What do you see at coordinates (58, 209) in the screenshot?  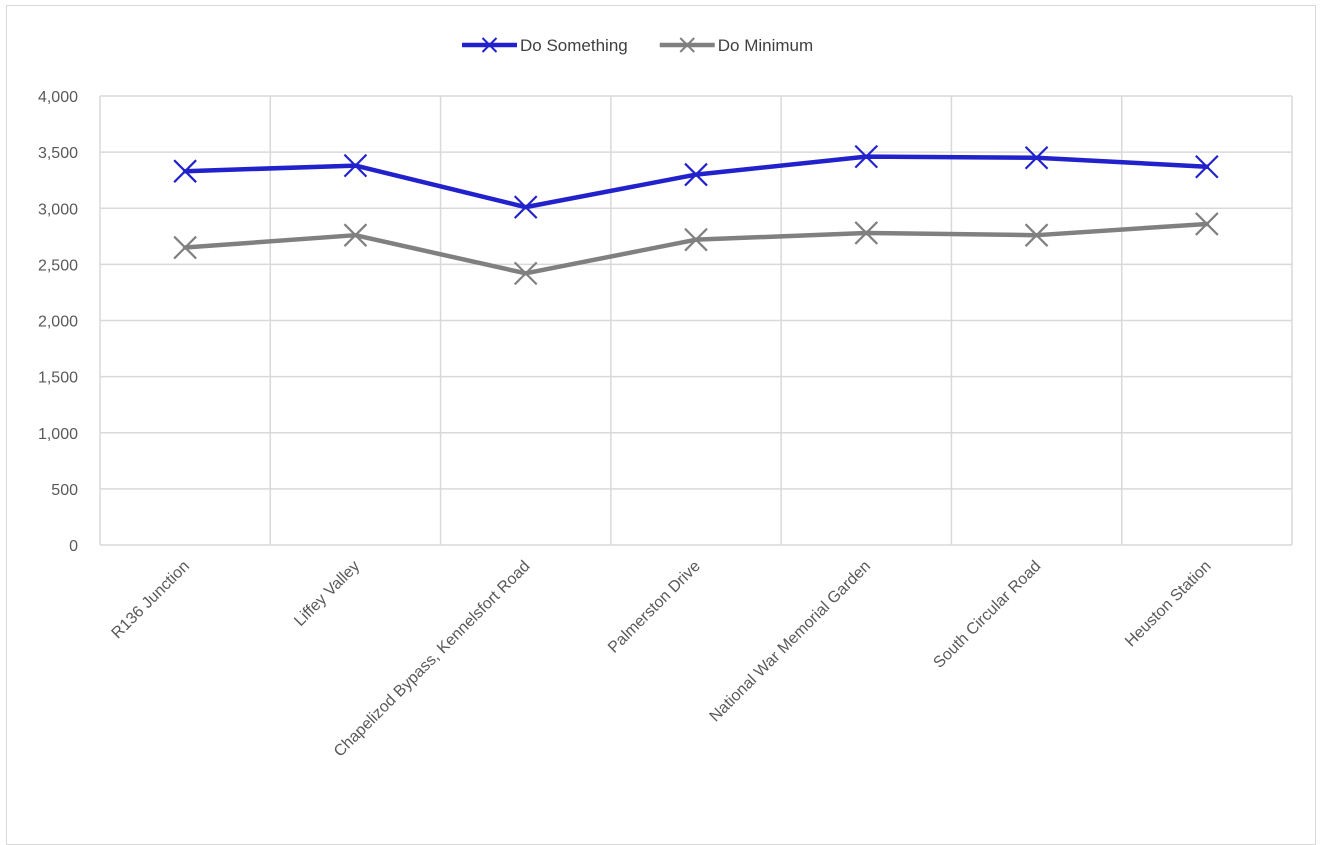 I see `y-tick-label: 3,000` at bounding box center [58, 209].